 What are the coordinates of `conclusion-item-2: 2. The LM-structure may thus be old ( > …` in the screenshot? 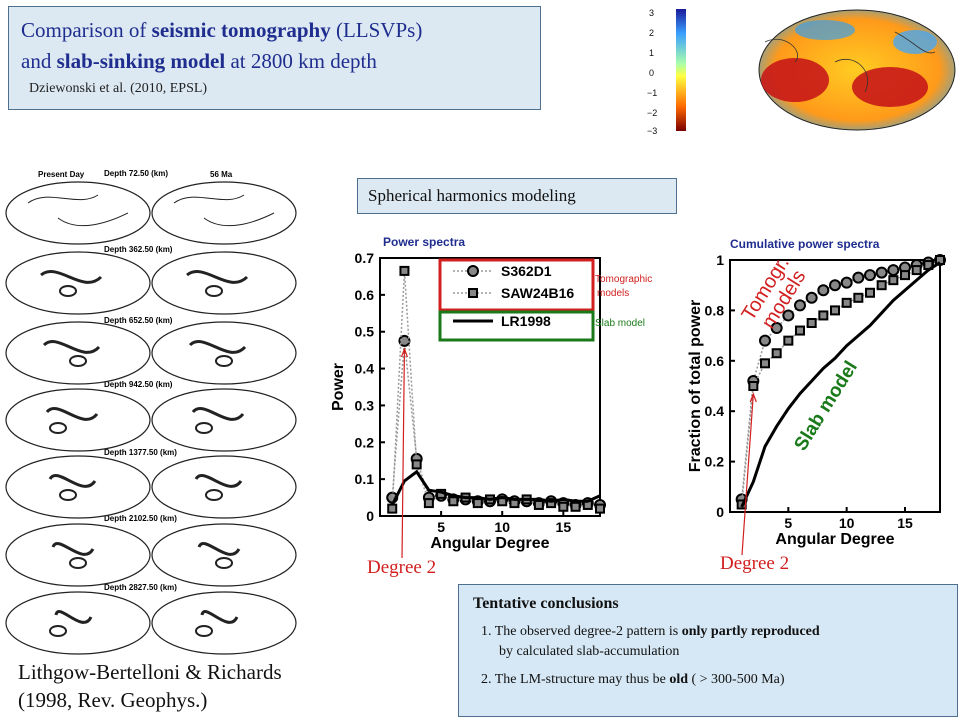 It's located at (633, 679).